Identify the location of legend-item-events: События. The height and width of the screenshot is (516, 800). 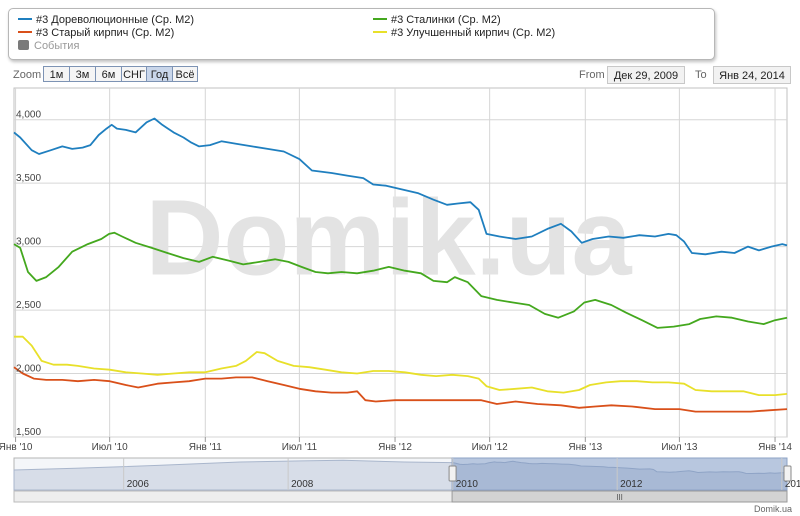
(48, 46).